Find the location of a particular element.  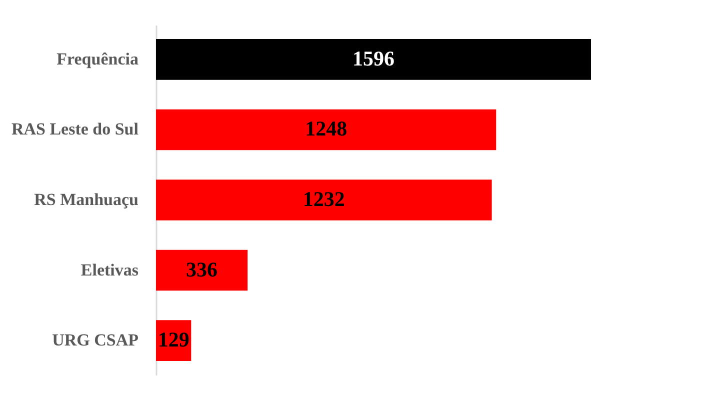

data-label: 129 is located at coordinates (174, 340).